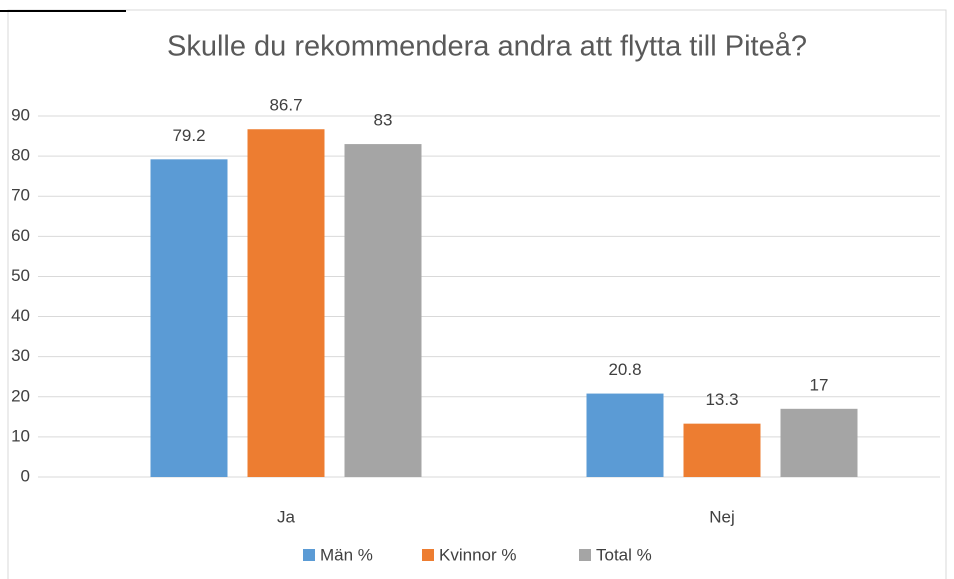 The image size is (954, 579). I want to click on legend-label: Kvinnor %, so click(477, 554).